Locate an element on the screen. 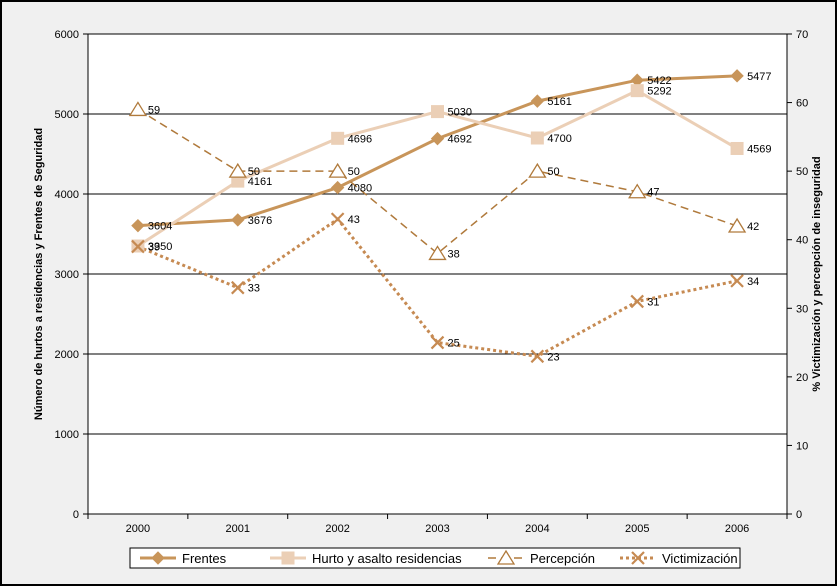 The height and width of the screenshot is (586, 837). series-1-data-label: 4569 is located at coordinates (759, 149).